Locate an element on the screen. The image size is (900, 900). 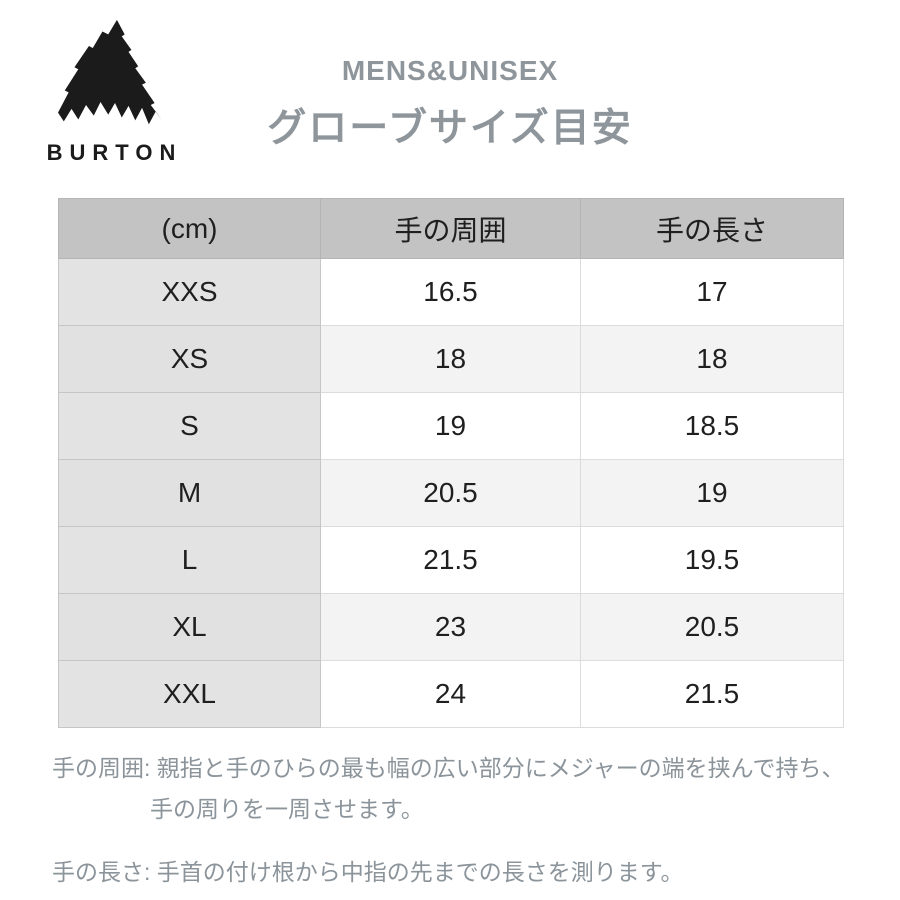
size-label: XL is located at coordinates (189, 627).